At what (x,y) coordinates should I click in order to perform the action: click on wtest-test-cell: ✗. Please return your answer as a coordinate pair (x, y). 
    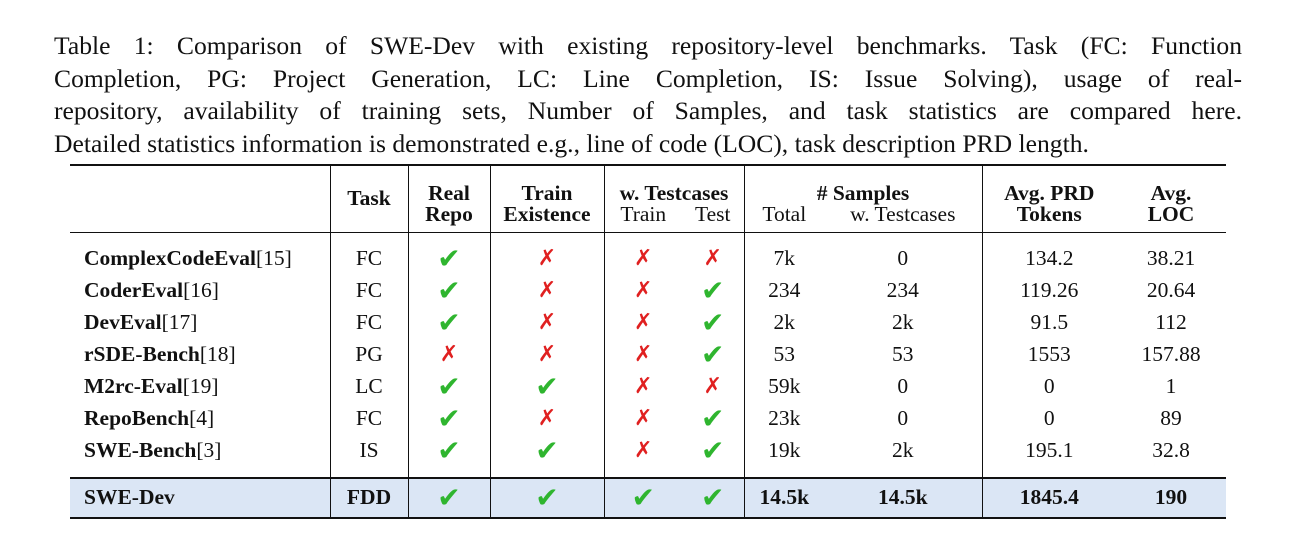
    Looking at the image, I should click on (713, 259).